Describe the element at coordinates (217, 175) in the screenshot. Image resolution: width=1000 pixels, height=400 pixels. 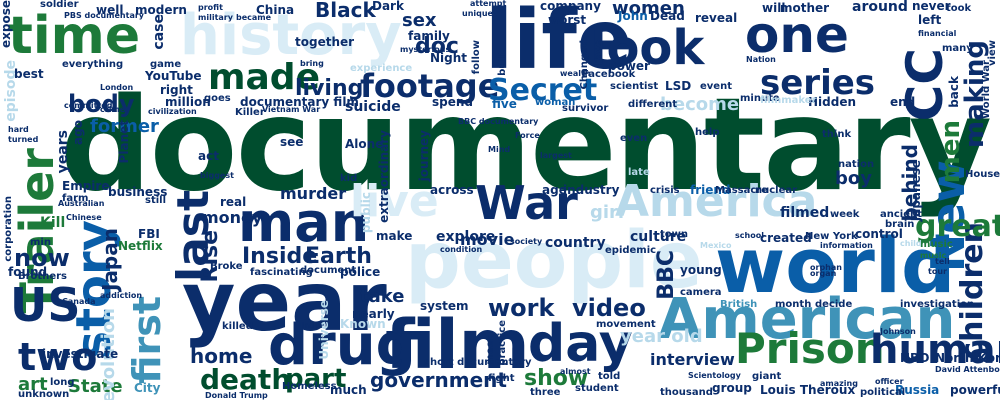
I see `word-biggest: biggest` at that location.